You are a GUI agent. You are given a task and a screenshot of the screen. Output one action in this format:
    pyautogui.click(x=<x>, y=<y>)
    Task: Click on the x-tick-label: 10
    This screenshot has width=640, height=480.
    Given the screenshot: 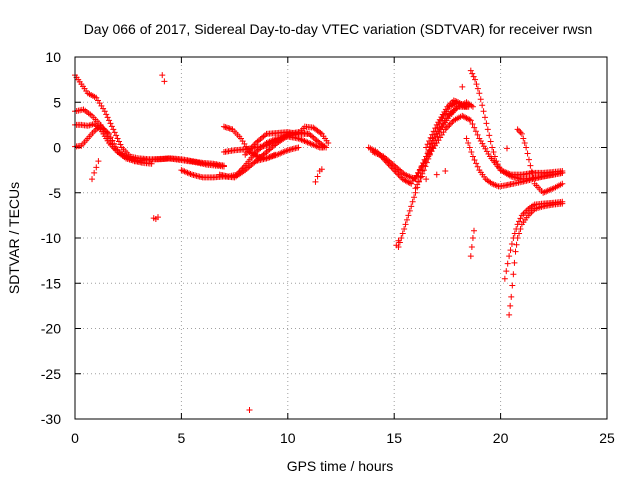 What is the action you would take?
    pyautogui.click(x=288, y=438)
    